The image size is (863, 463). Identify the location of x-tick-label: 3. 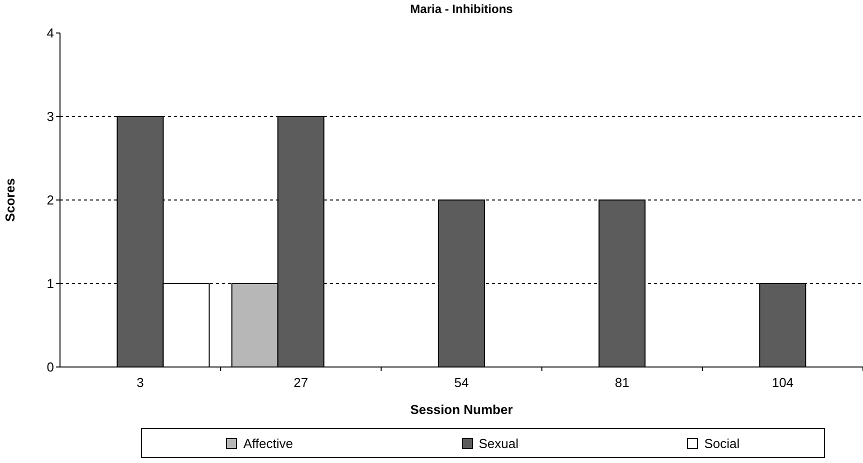
(140, 382).